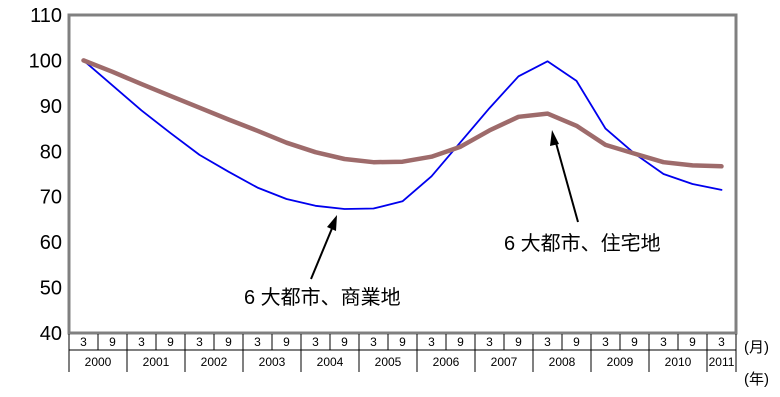 This screenshot has height=397, width=780. I want to click on y-tick-label: 60, so click(51, 243).